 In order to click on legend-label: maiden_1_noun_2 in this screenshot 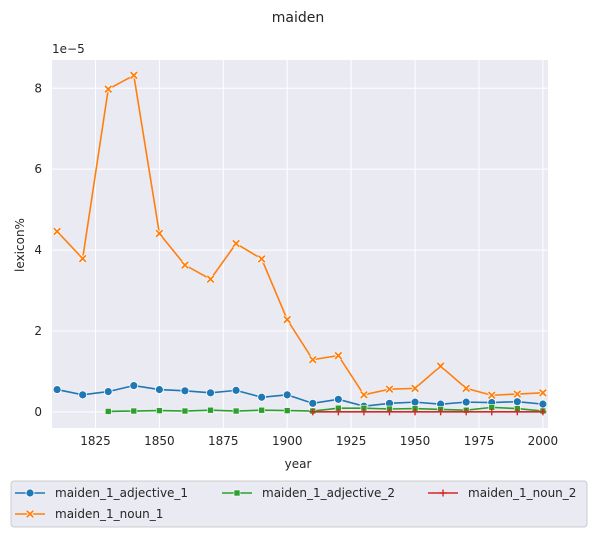, I will do `click(522, 493)`.